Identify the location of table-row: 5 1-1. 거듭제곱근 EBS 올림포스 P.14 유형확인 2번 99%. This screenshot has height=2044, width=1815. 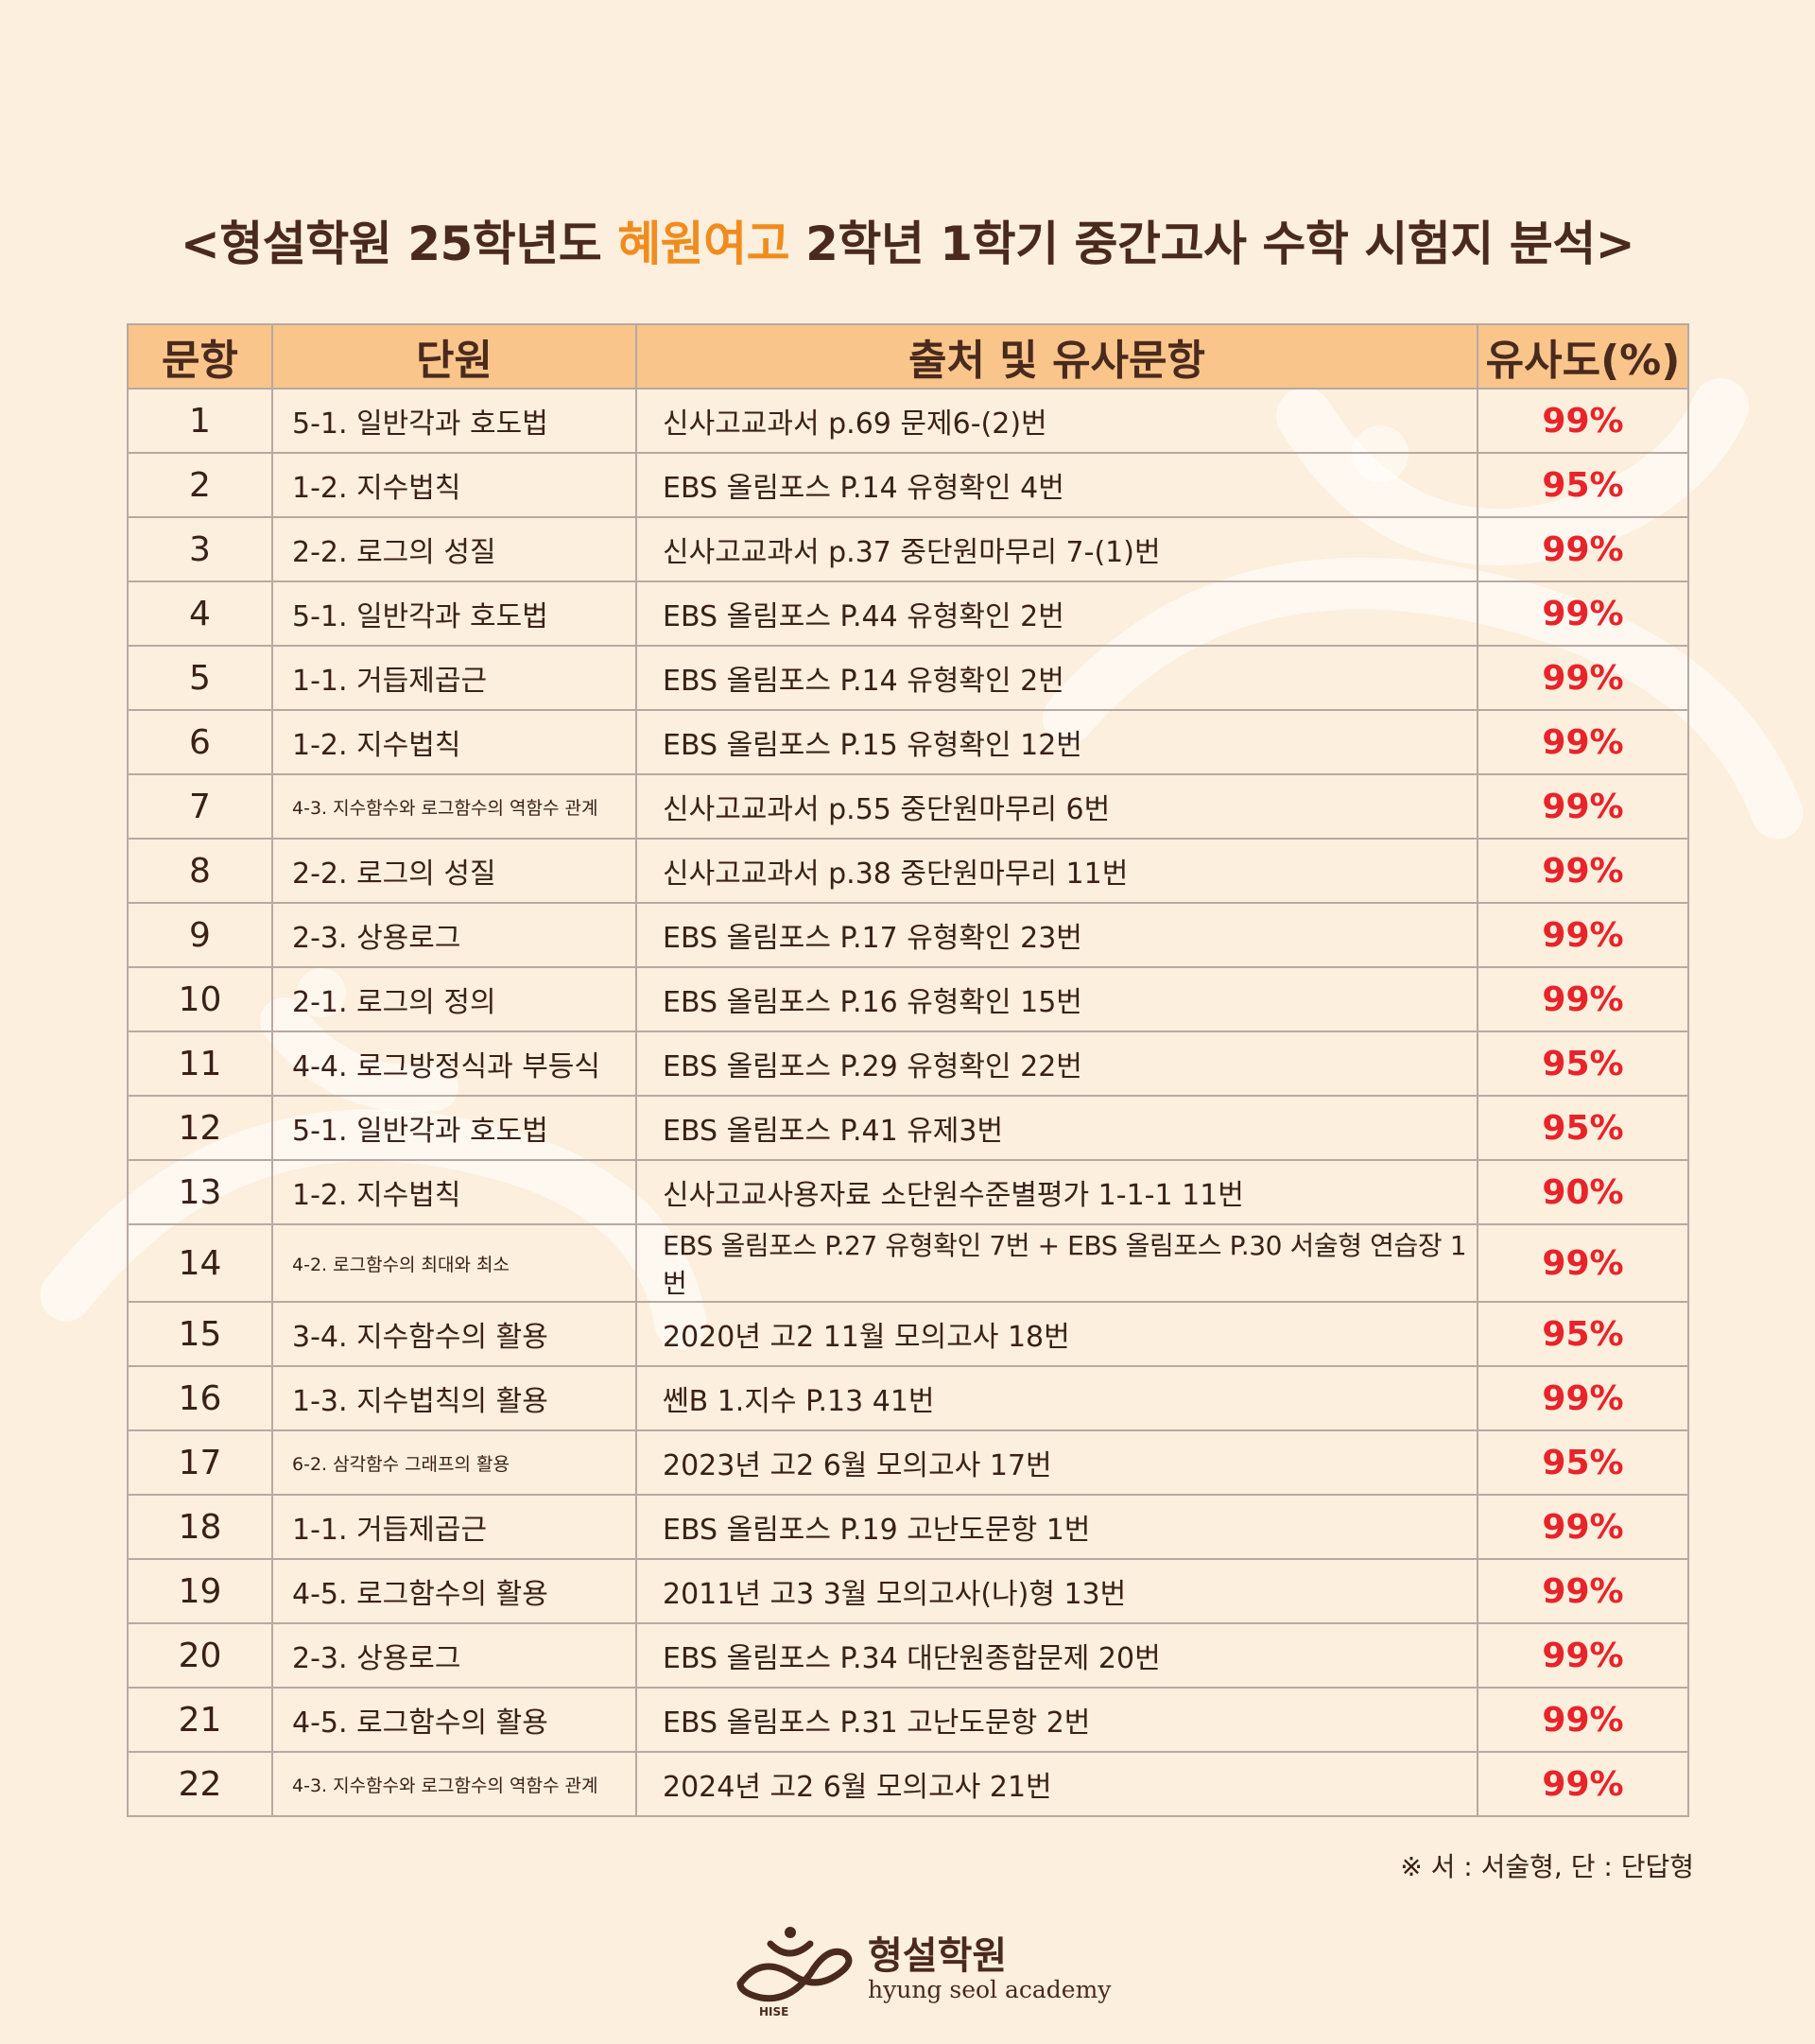
(908, 678).